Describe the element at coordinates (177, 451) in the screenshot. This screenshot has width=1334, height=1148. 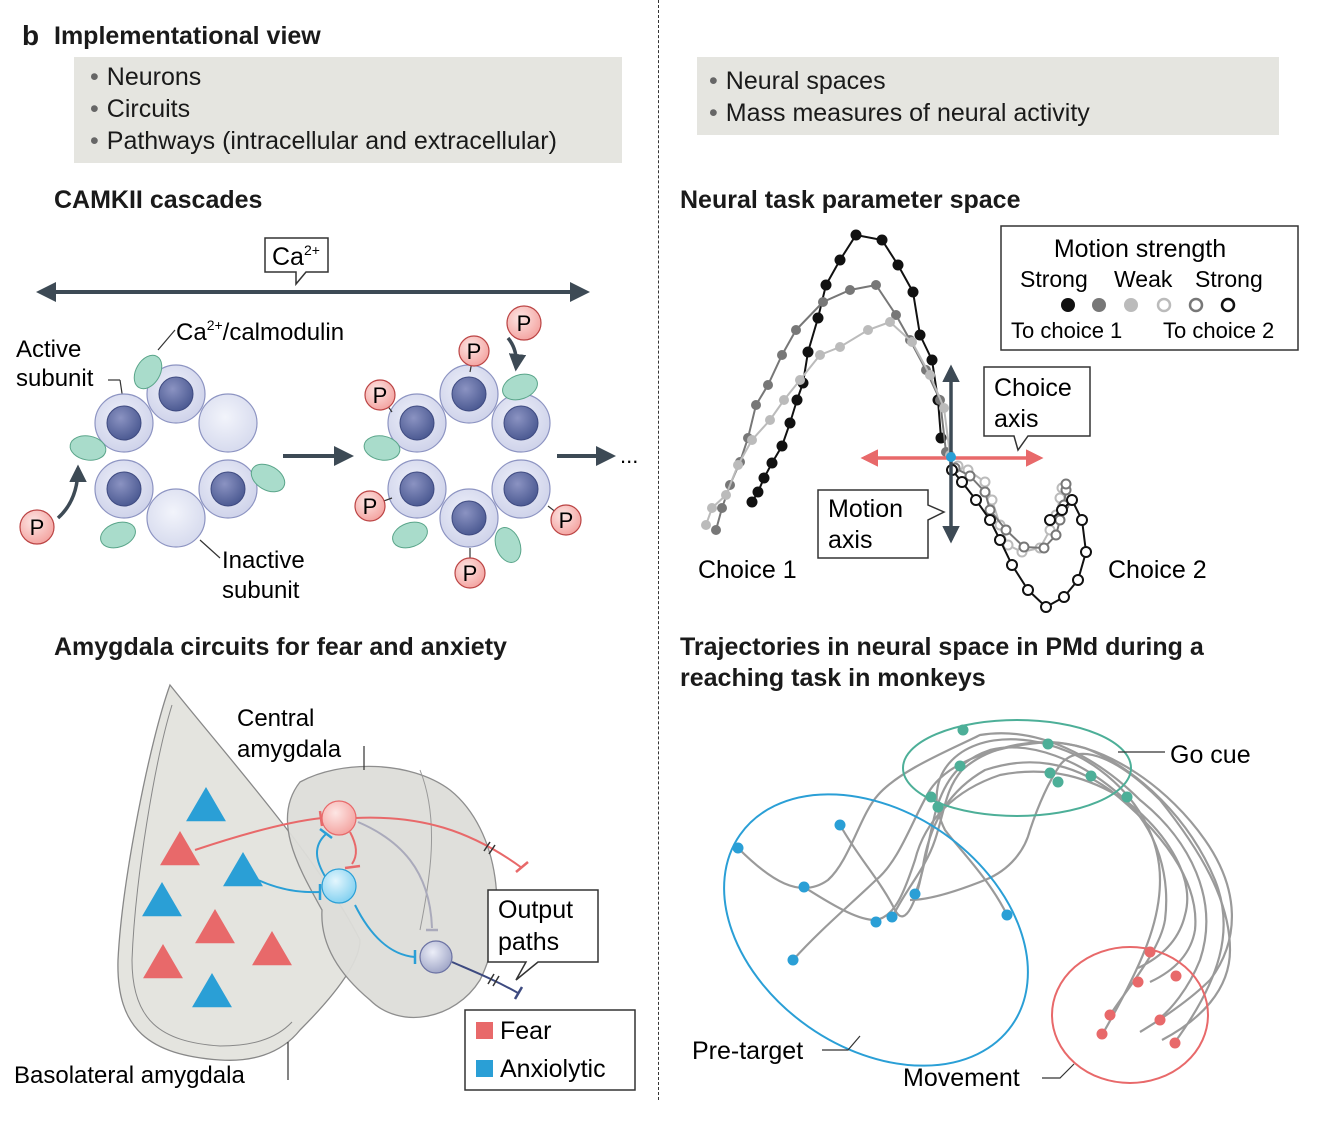
I see `camkii-holoenzyme-inactive` at that location.